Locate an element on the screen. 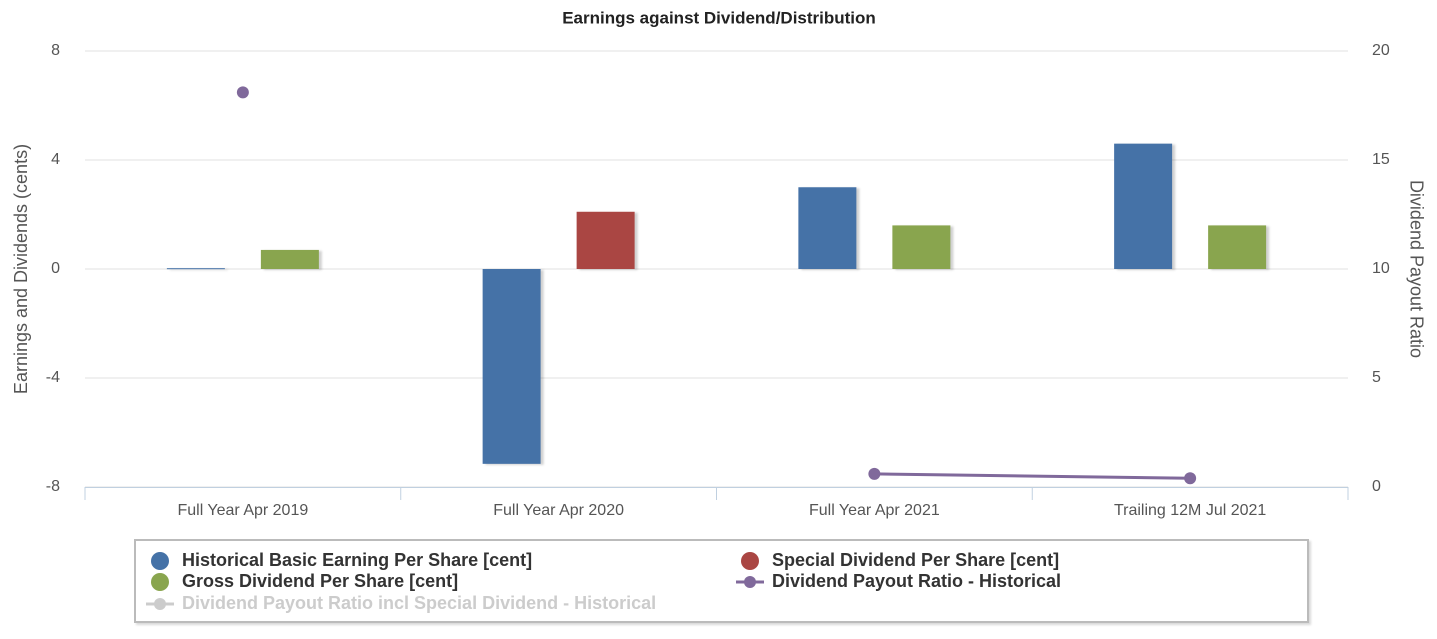  x-tick-label: Full Year Apr 2020 is located at coordinates (558, 510).